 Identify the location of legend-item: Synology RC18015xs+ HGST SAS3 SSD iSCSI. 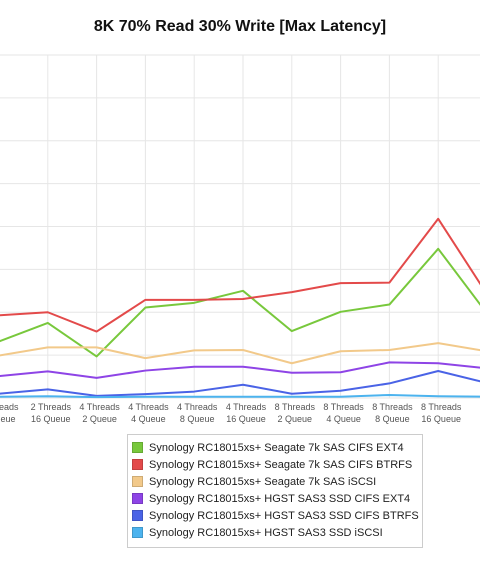
(277, 532).